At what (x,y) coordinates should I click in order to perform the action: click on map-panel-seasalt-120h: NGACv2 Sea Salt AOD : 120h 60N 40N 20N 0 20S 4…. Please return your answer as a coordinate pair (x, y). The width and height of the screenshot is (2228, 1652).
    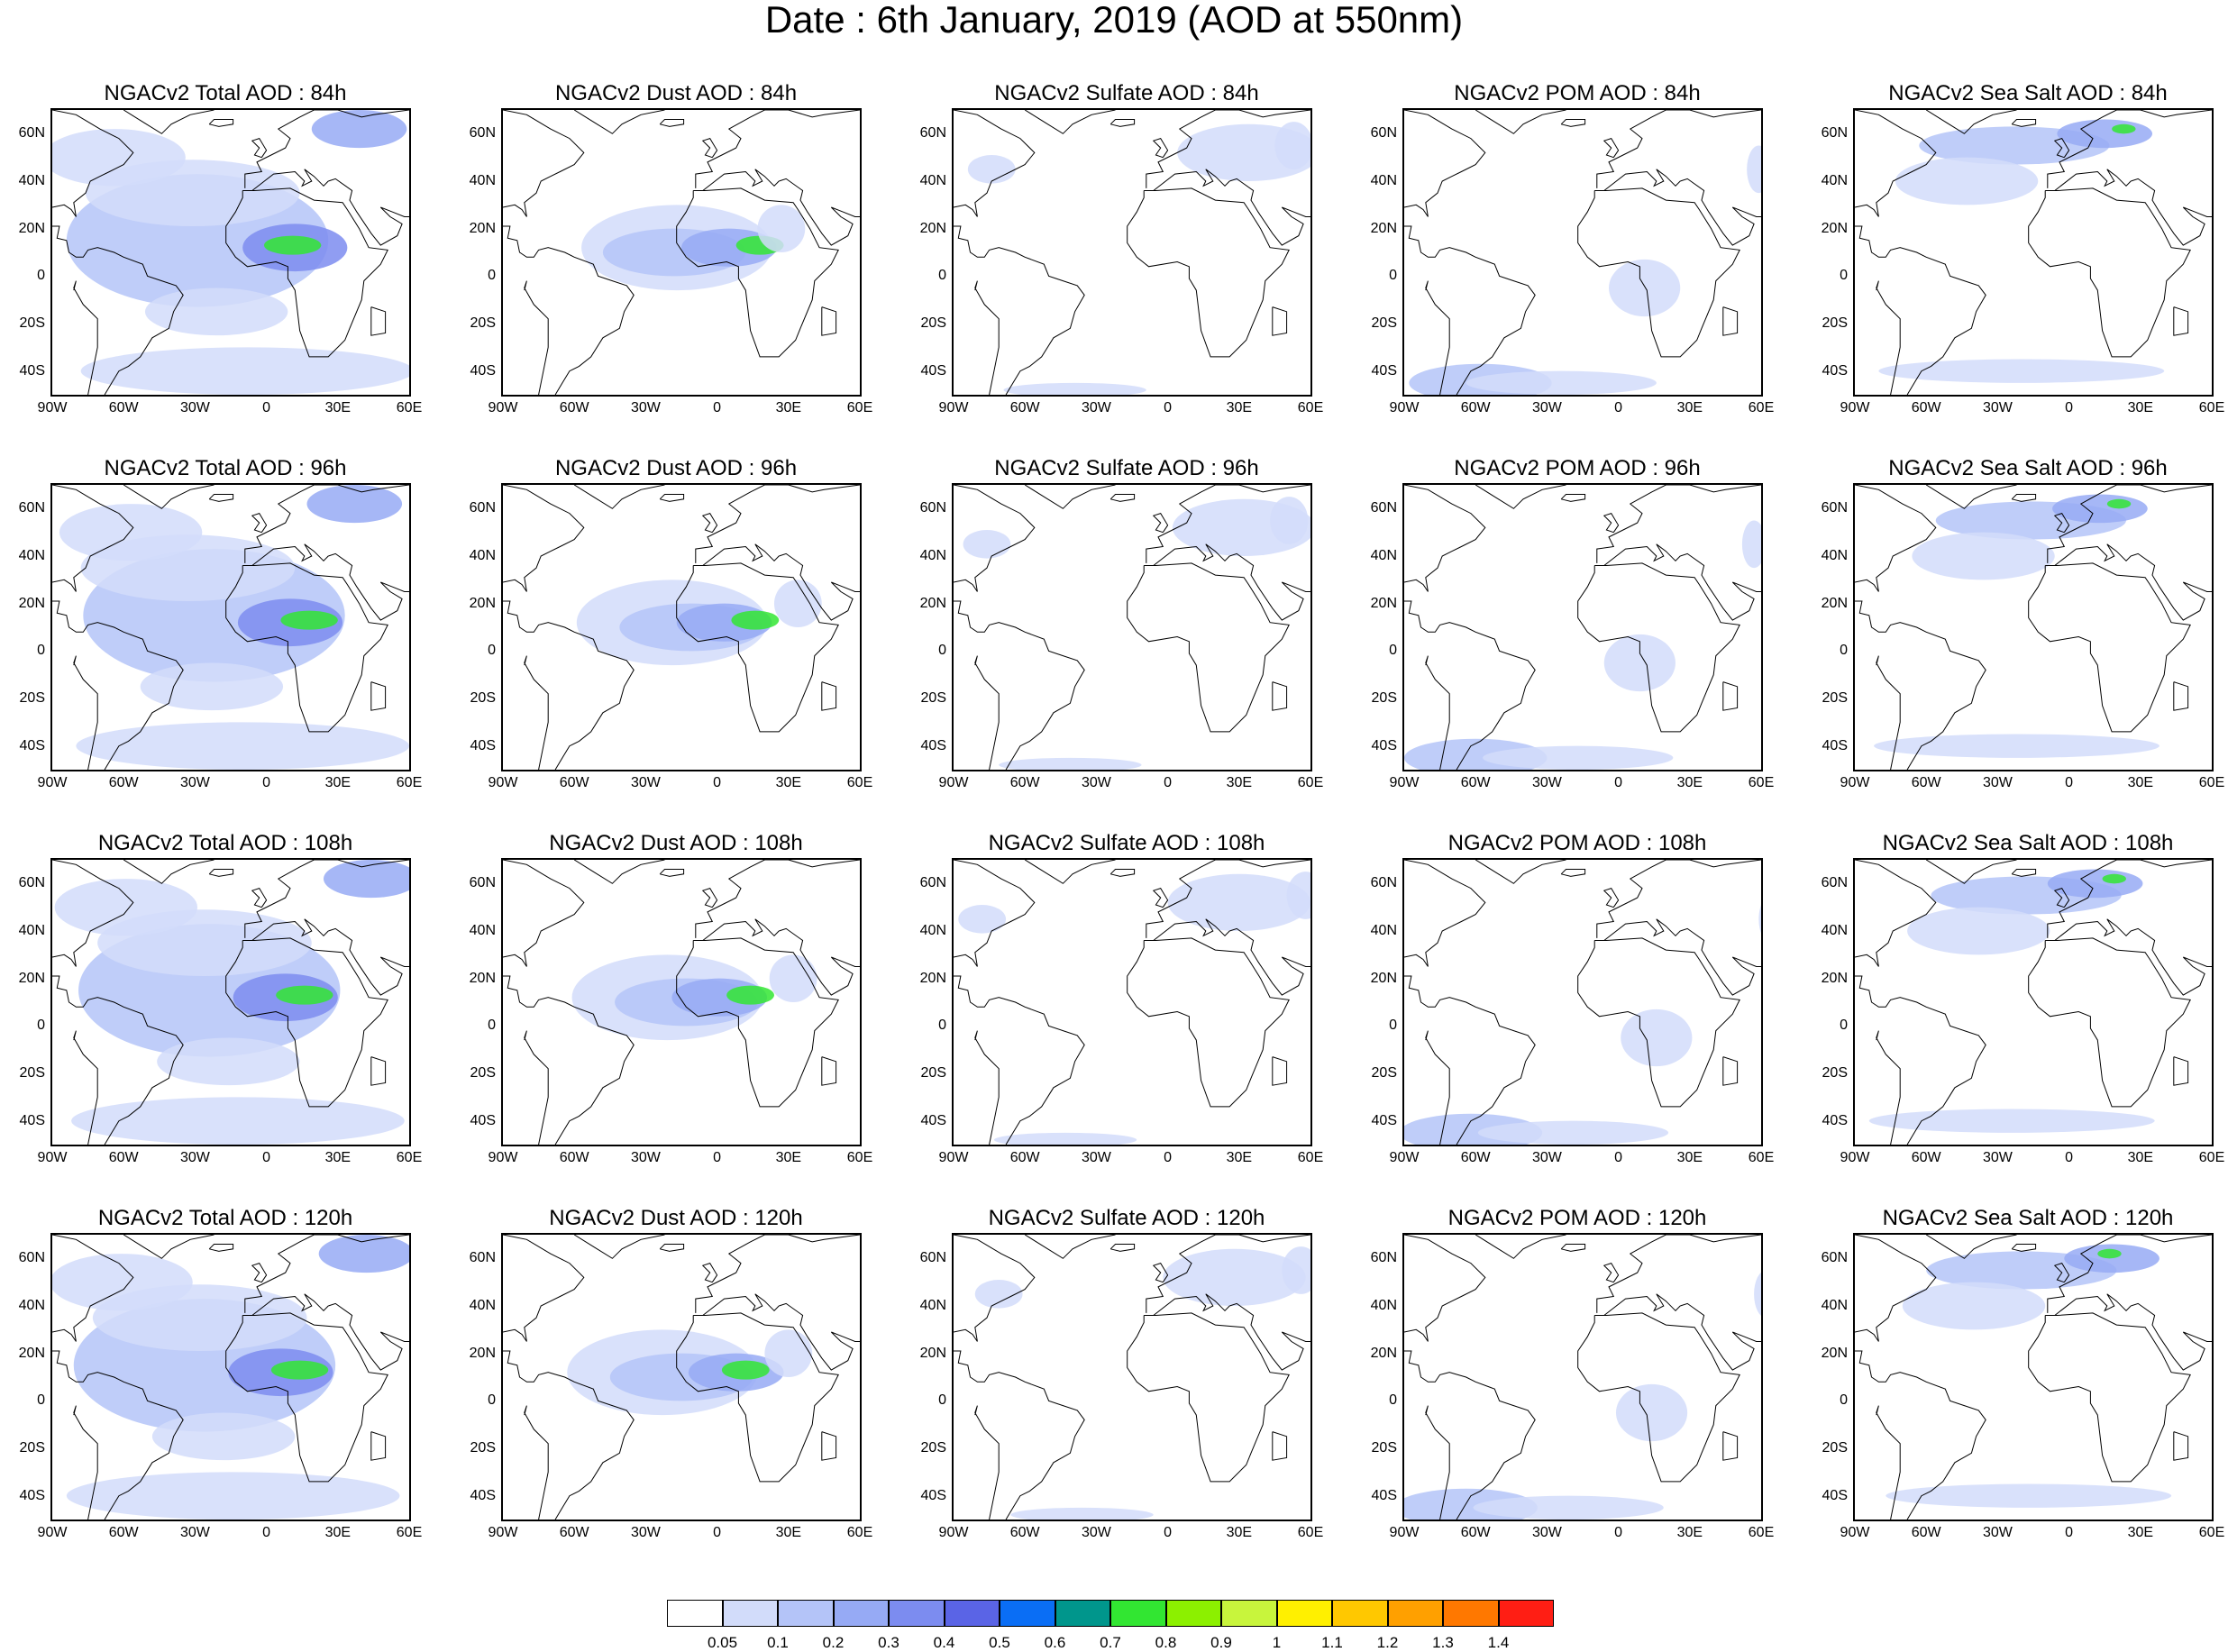
    Looking at the image, I should click on (2015, 1393).